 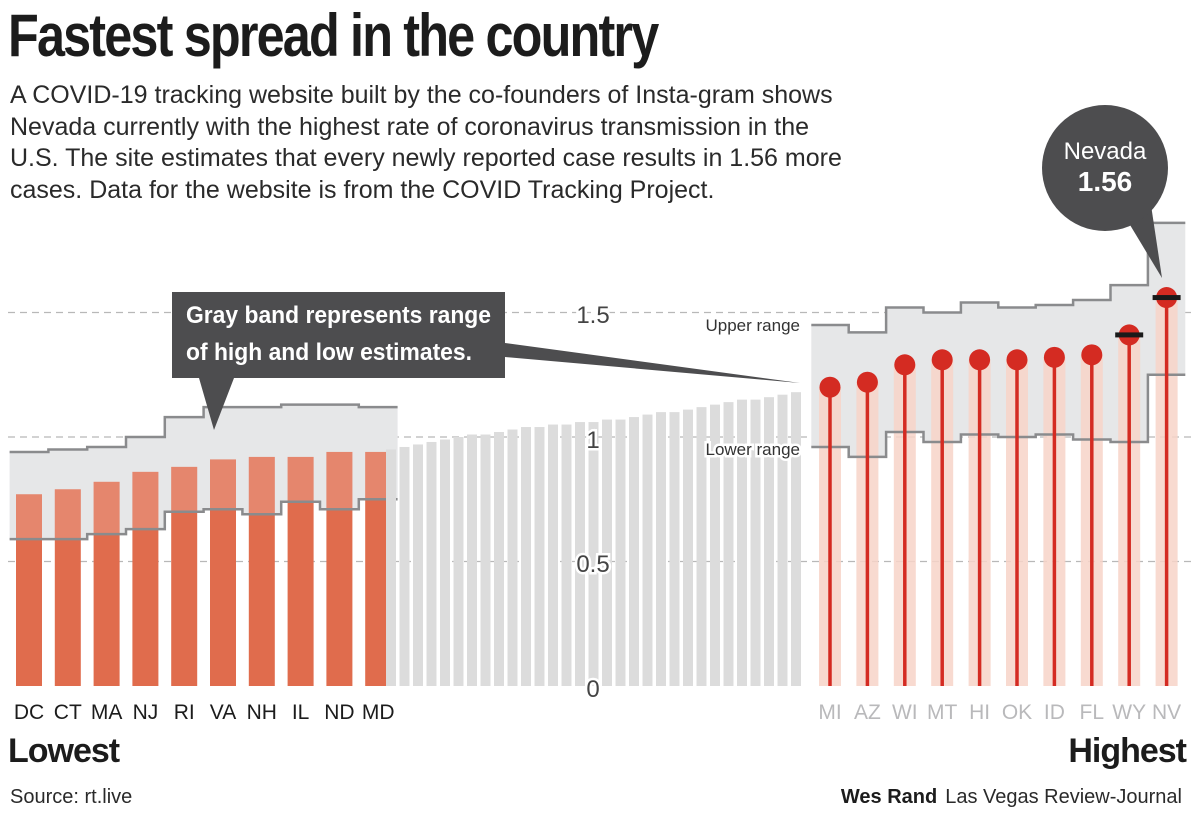 I want to click on dot-ID, so click(x=1054, y=357).